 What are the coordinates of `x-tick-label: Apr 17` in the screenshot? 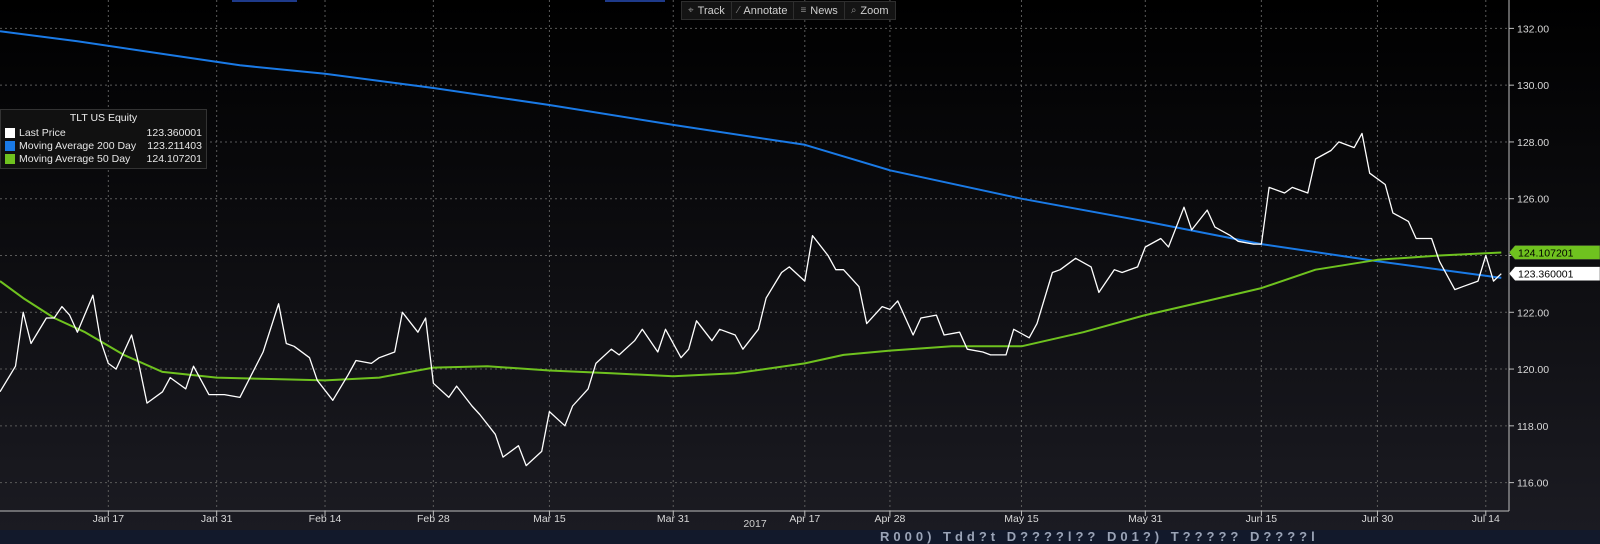 It's located at (804, 519).